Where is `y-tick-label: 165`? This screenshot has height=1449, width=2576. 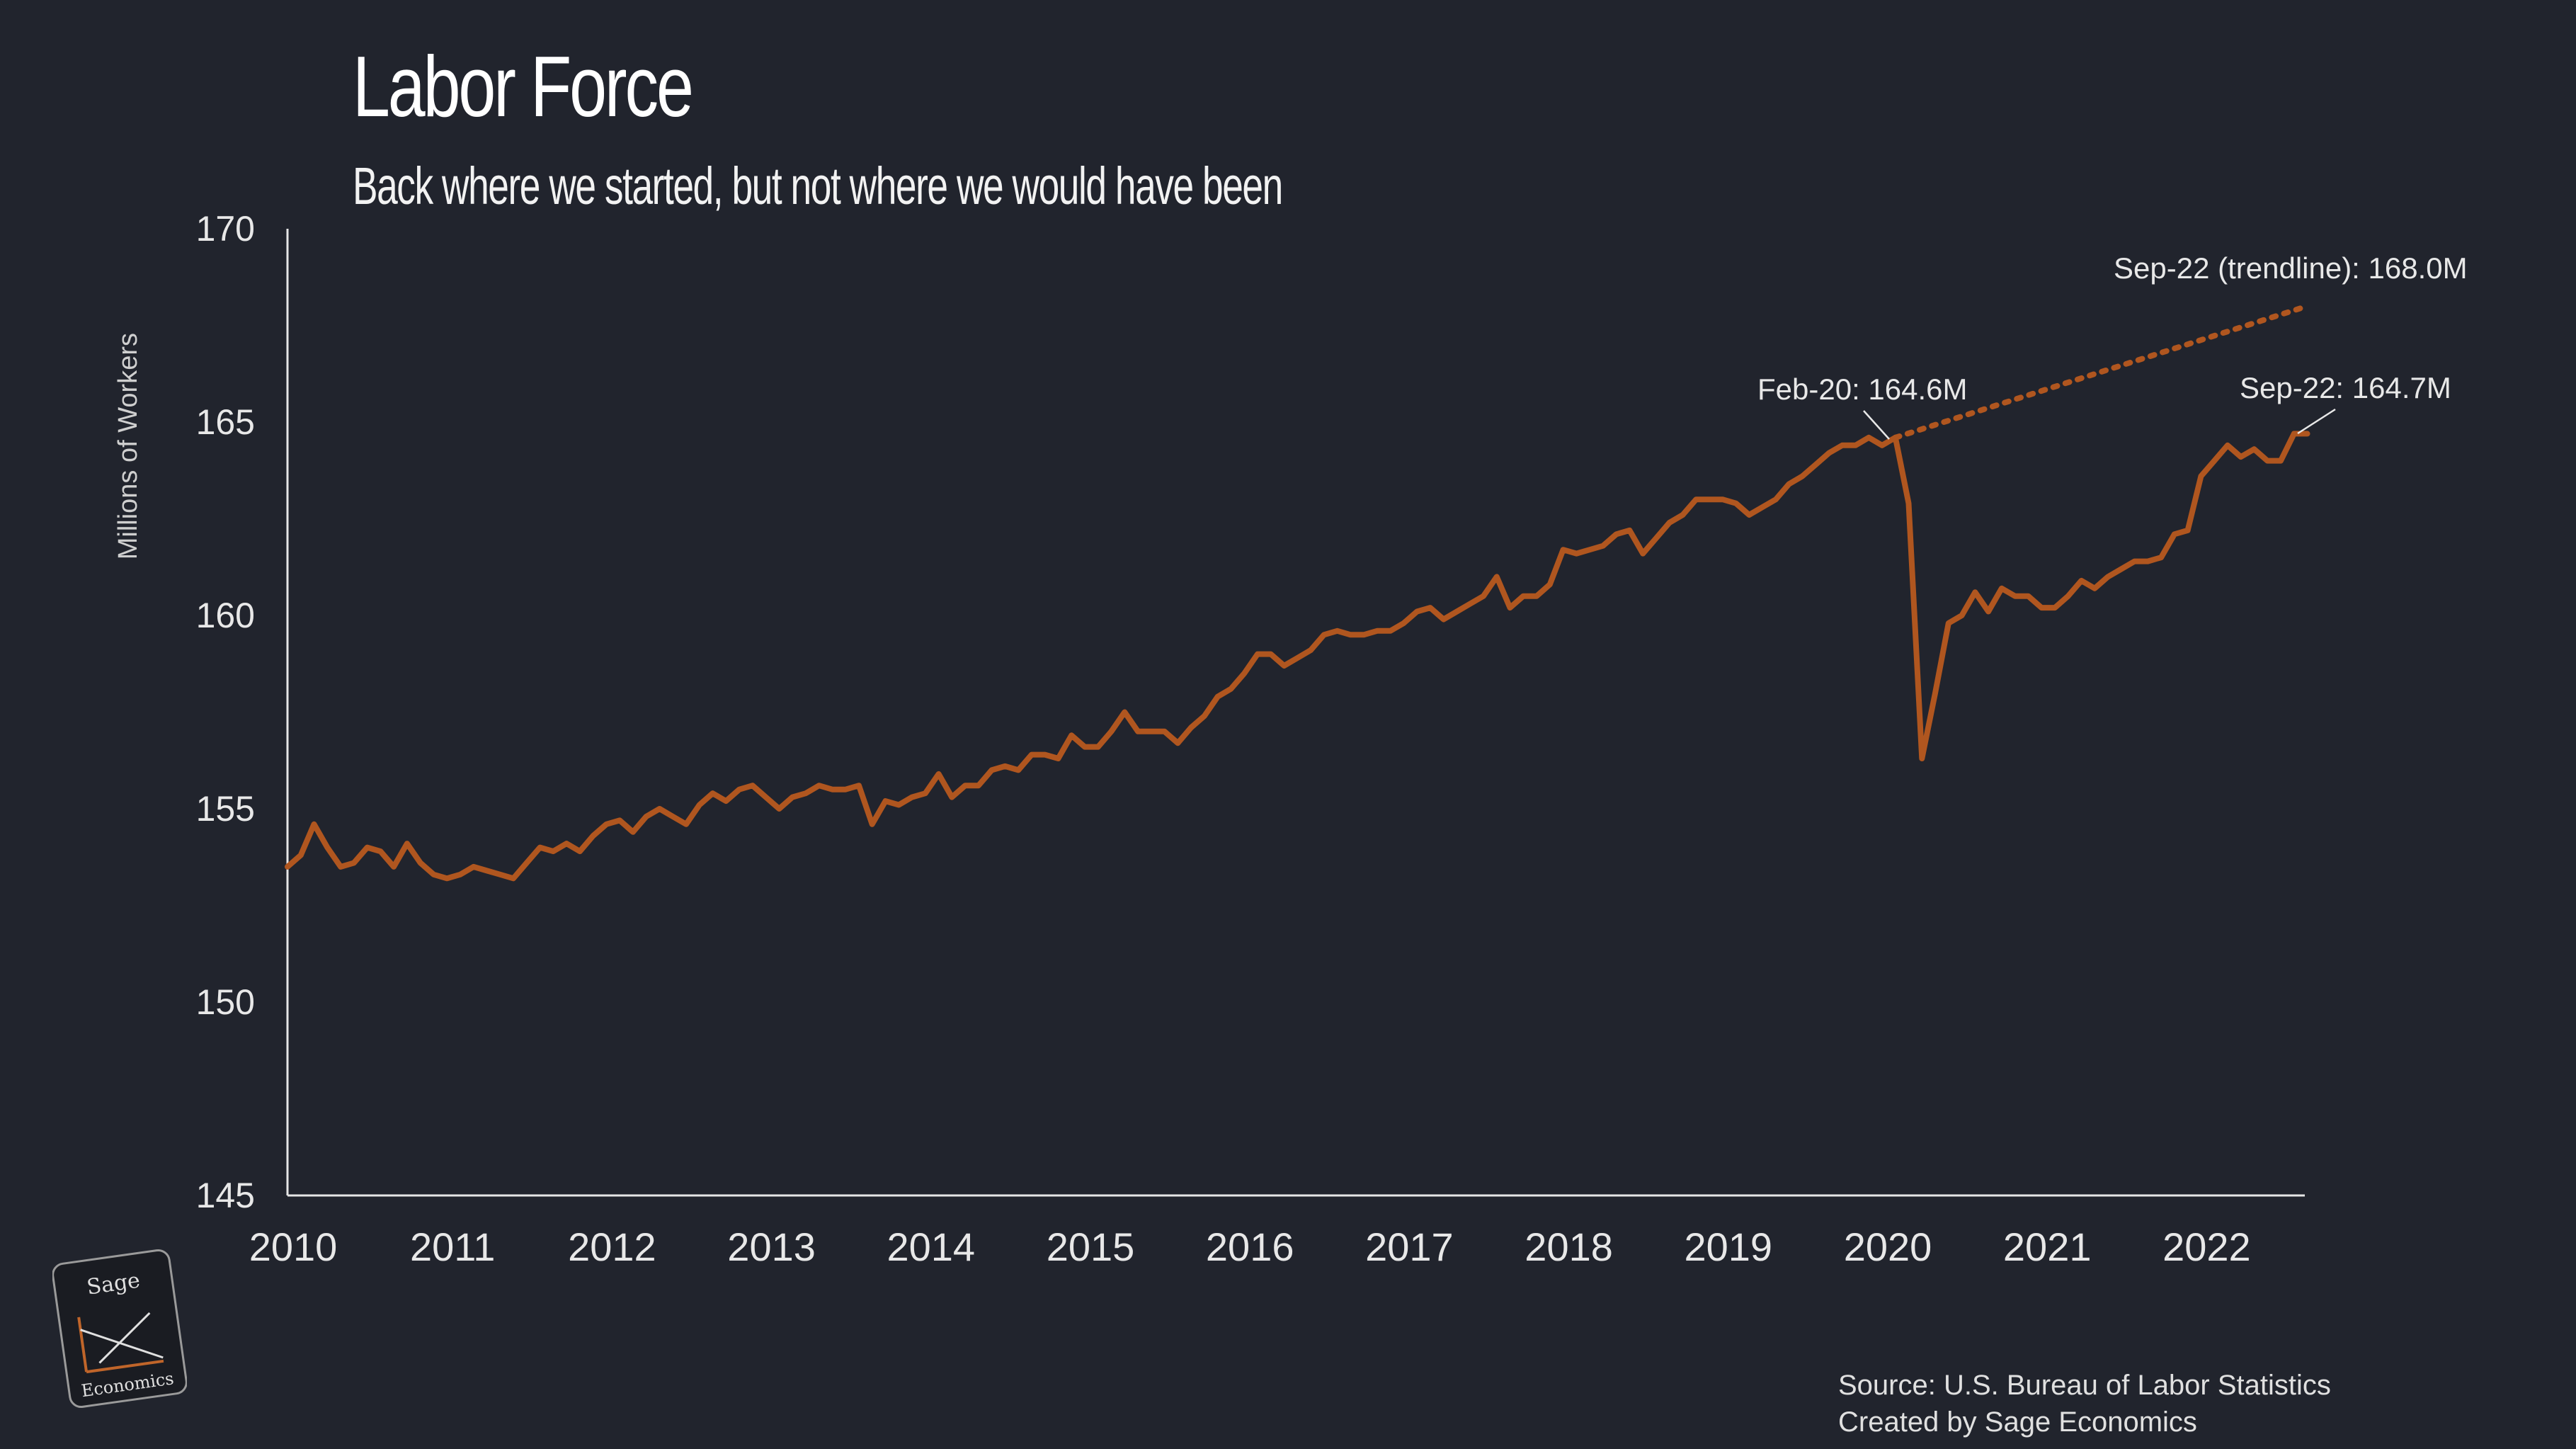
y-tick-label: 165 is located at coordinates (225, 422).